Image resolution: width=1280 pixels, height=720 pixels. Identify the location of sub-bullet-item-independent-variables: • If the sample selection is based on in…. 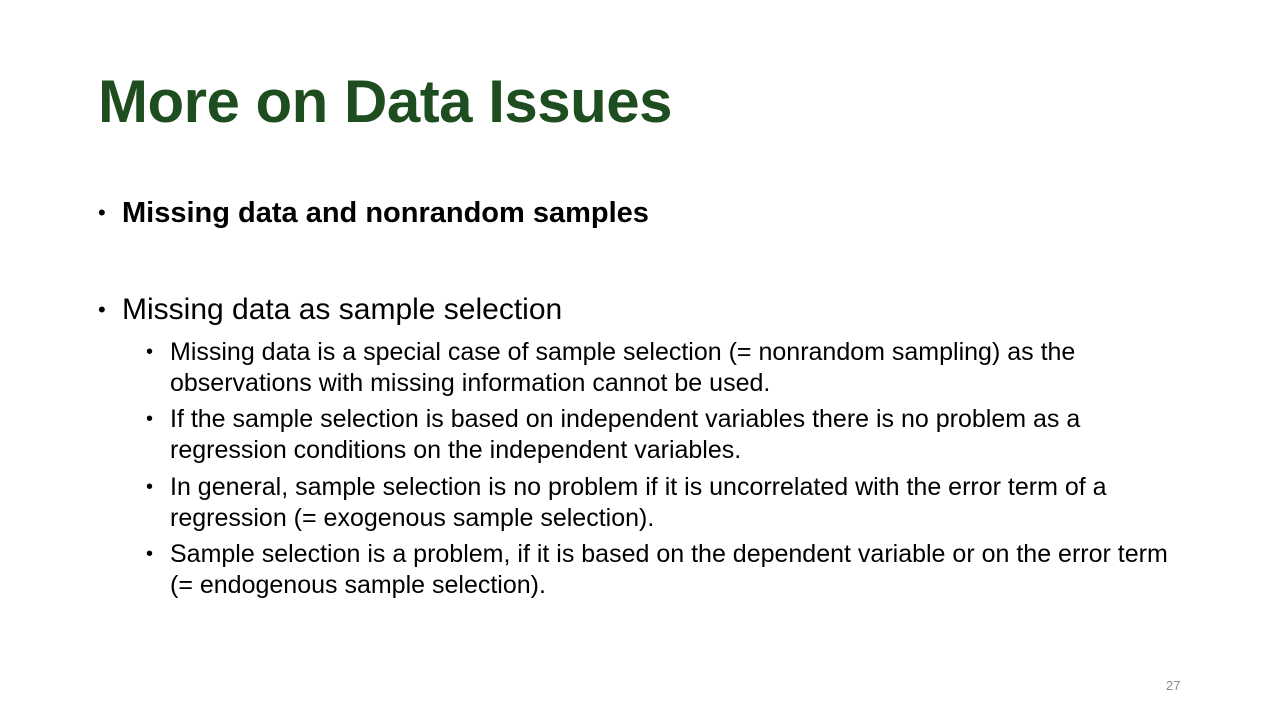
(671, 435).